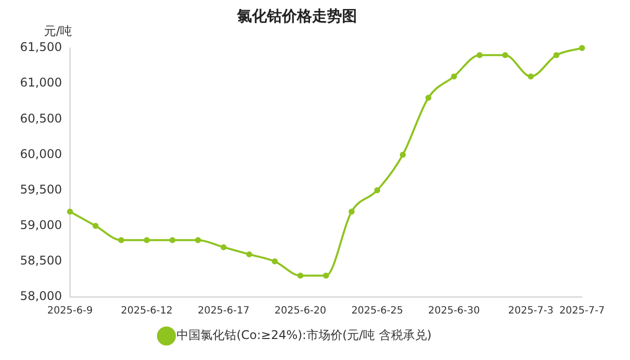 This screenshot has width=630, height=360. What do you see at coordinates (41, 225) in the screenshot?
I see `y-tick-label: 59,000` at bounding box center [41, 225].